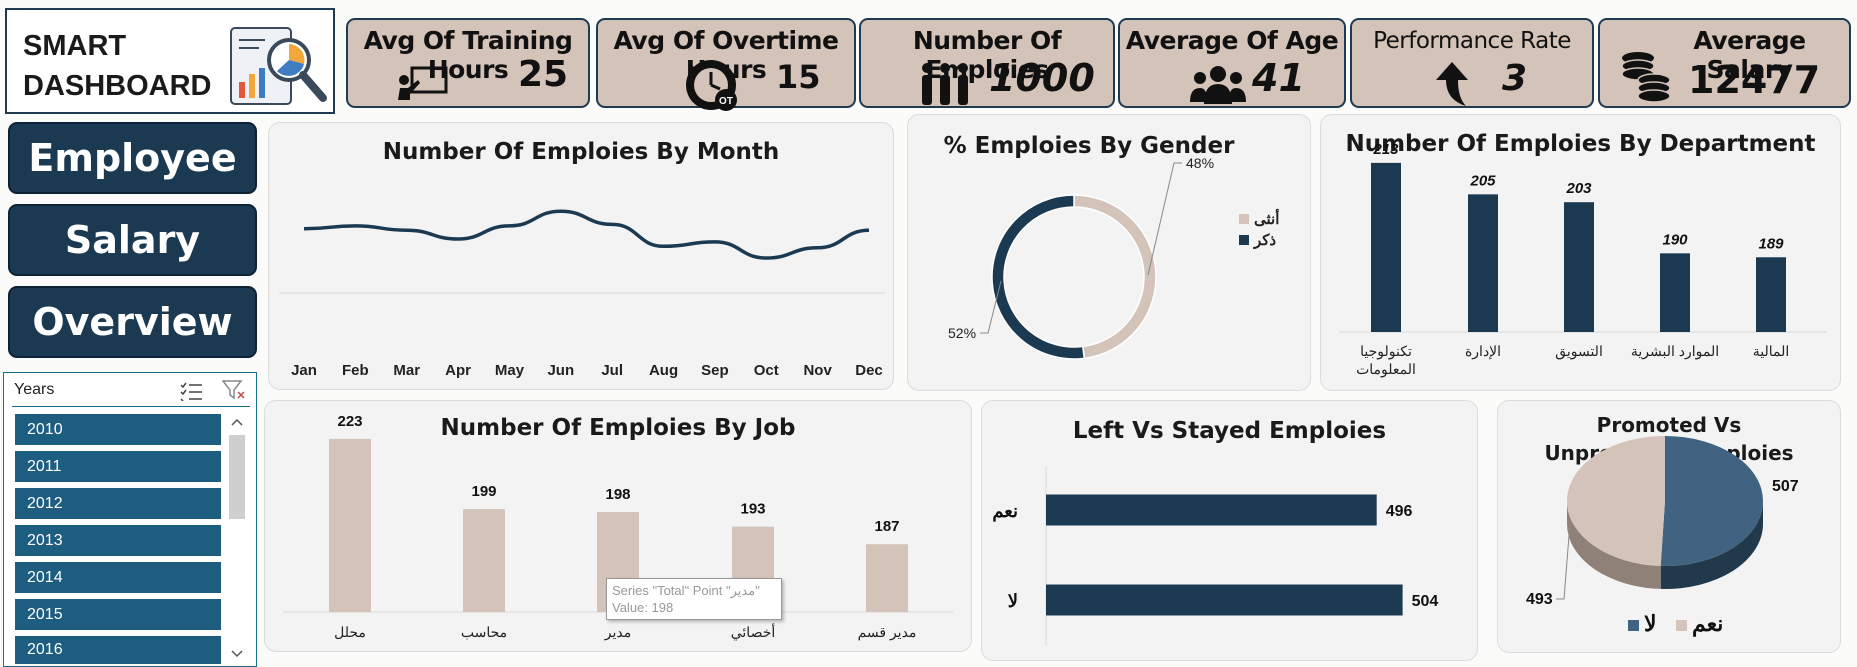 The image size is (1857, 667). Describe the element at coordinates (1264, 240) in the screenshot. I see `gender-legend-label-1: ذكر` at that location.